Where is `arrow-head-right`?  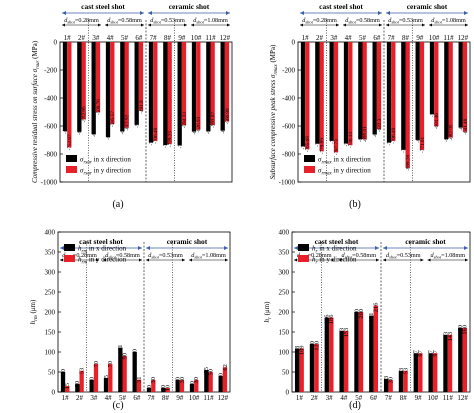 arrow-head-right is located at coordinates (228, 13).